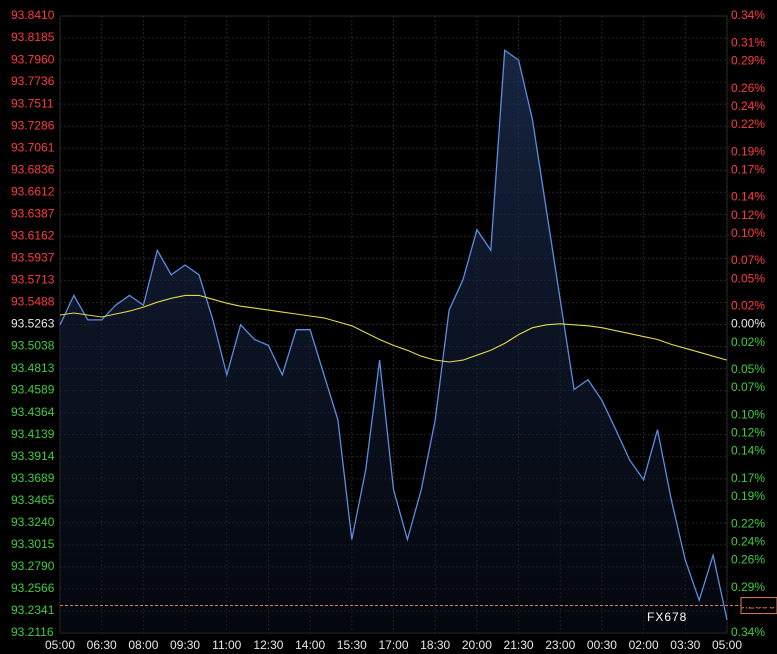 Image resolution: width=777 pixels, height=654 pixels. I want to click on x-tick-label: 00:30, so click(602, 645).